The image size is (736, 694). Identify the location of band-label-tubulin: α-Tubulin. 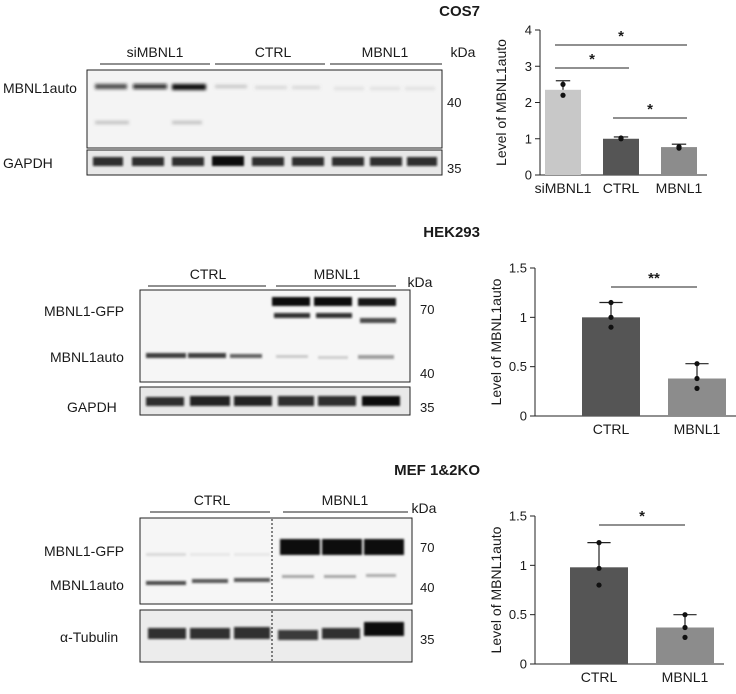
(89, 637).